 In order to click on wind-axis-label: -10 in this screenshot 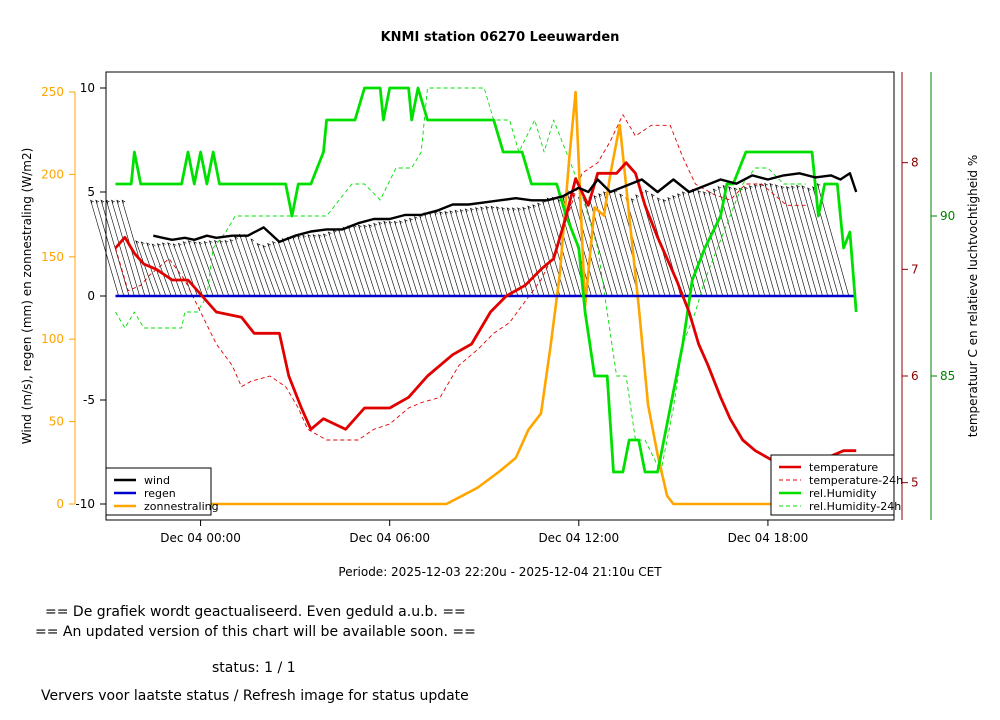, I will do `click(85, 504)`.